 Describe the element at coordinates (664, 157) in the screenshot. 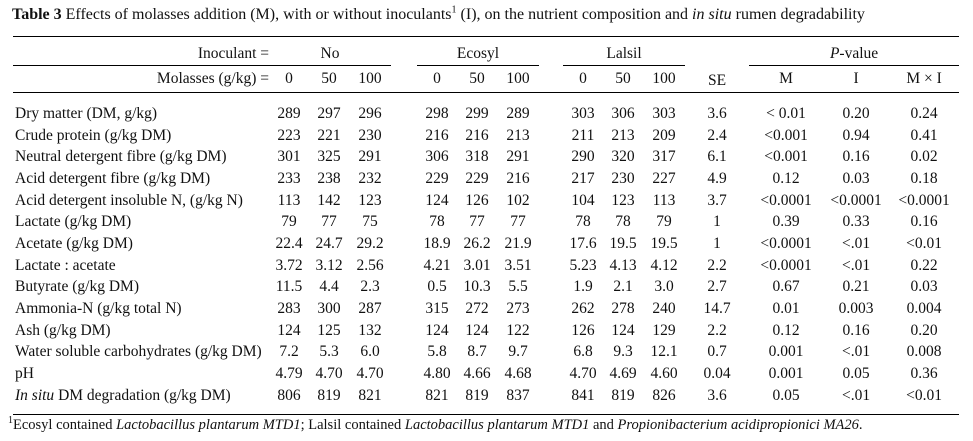

I see `cell-value: 317` at that location.